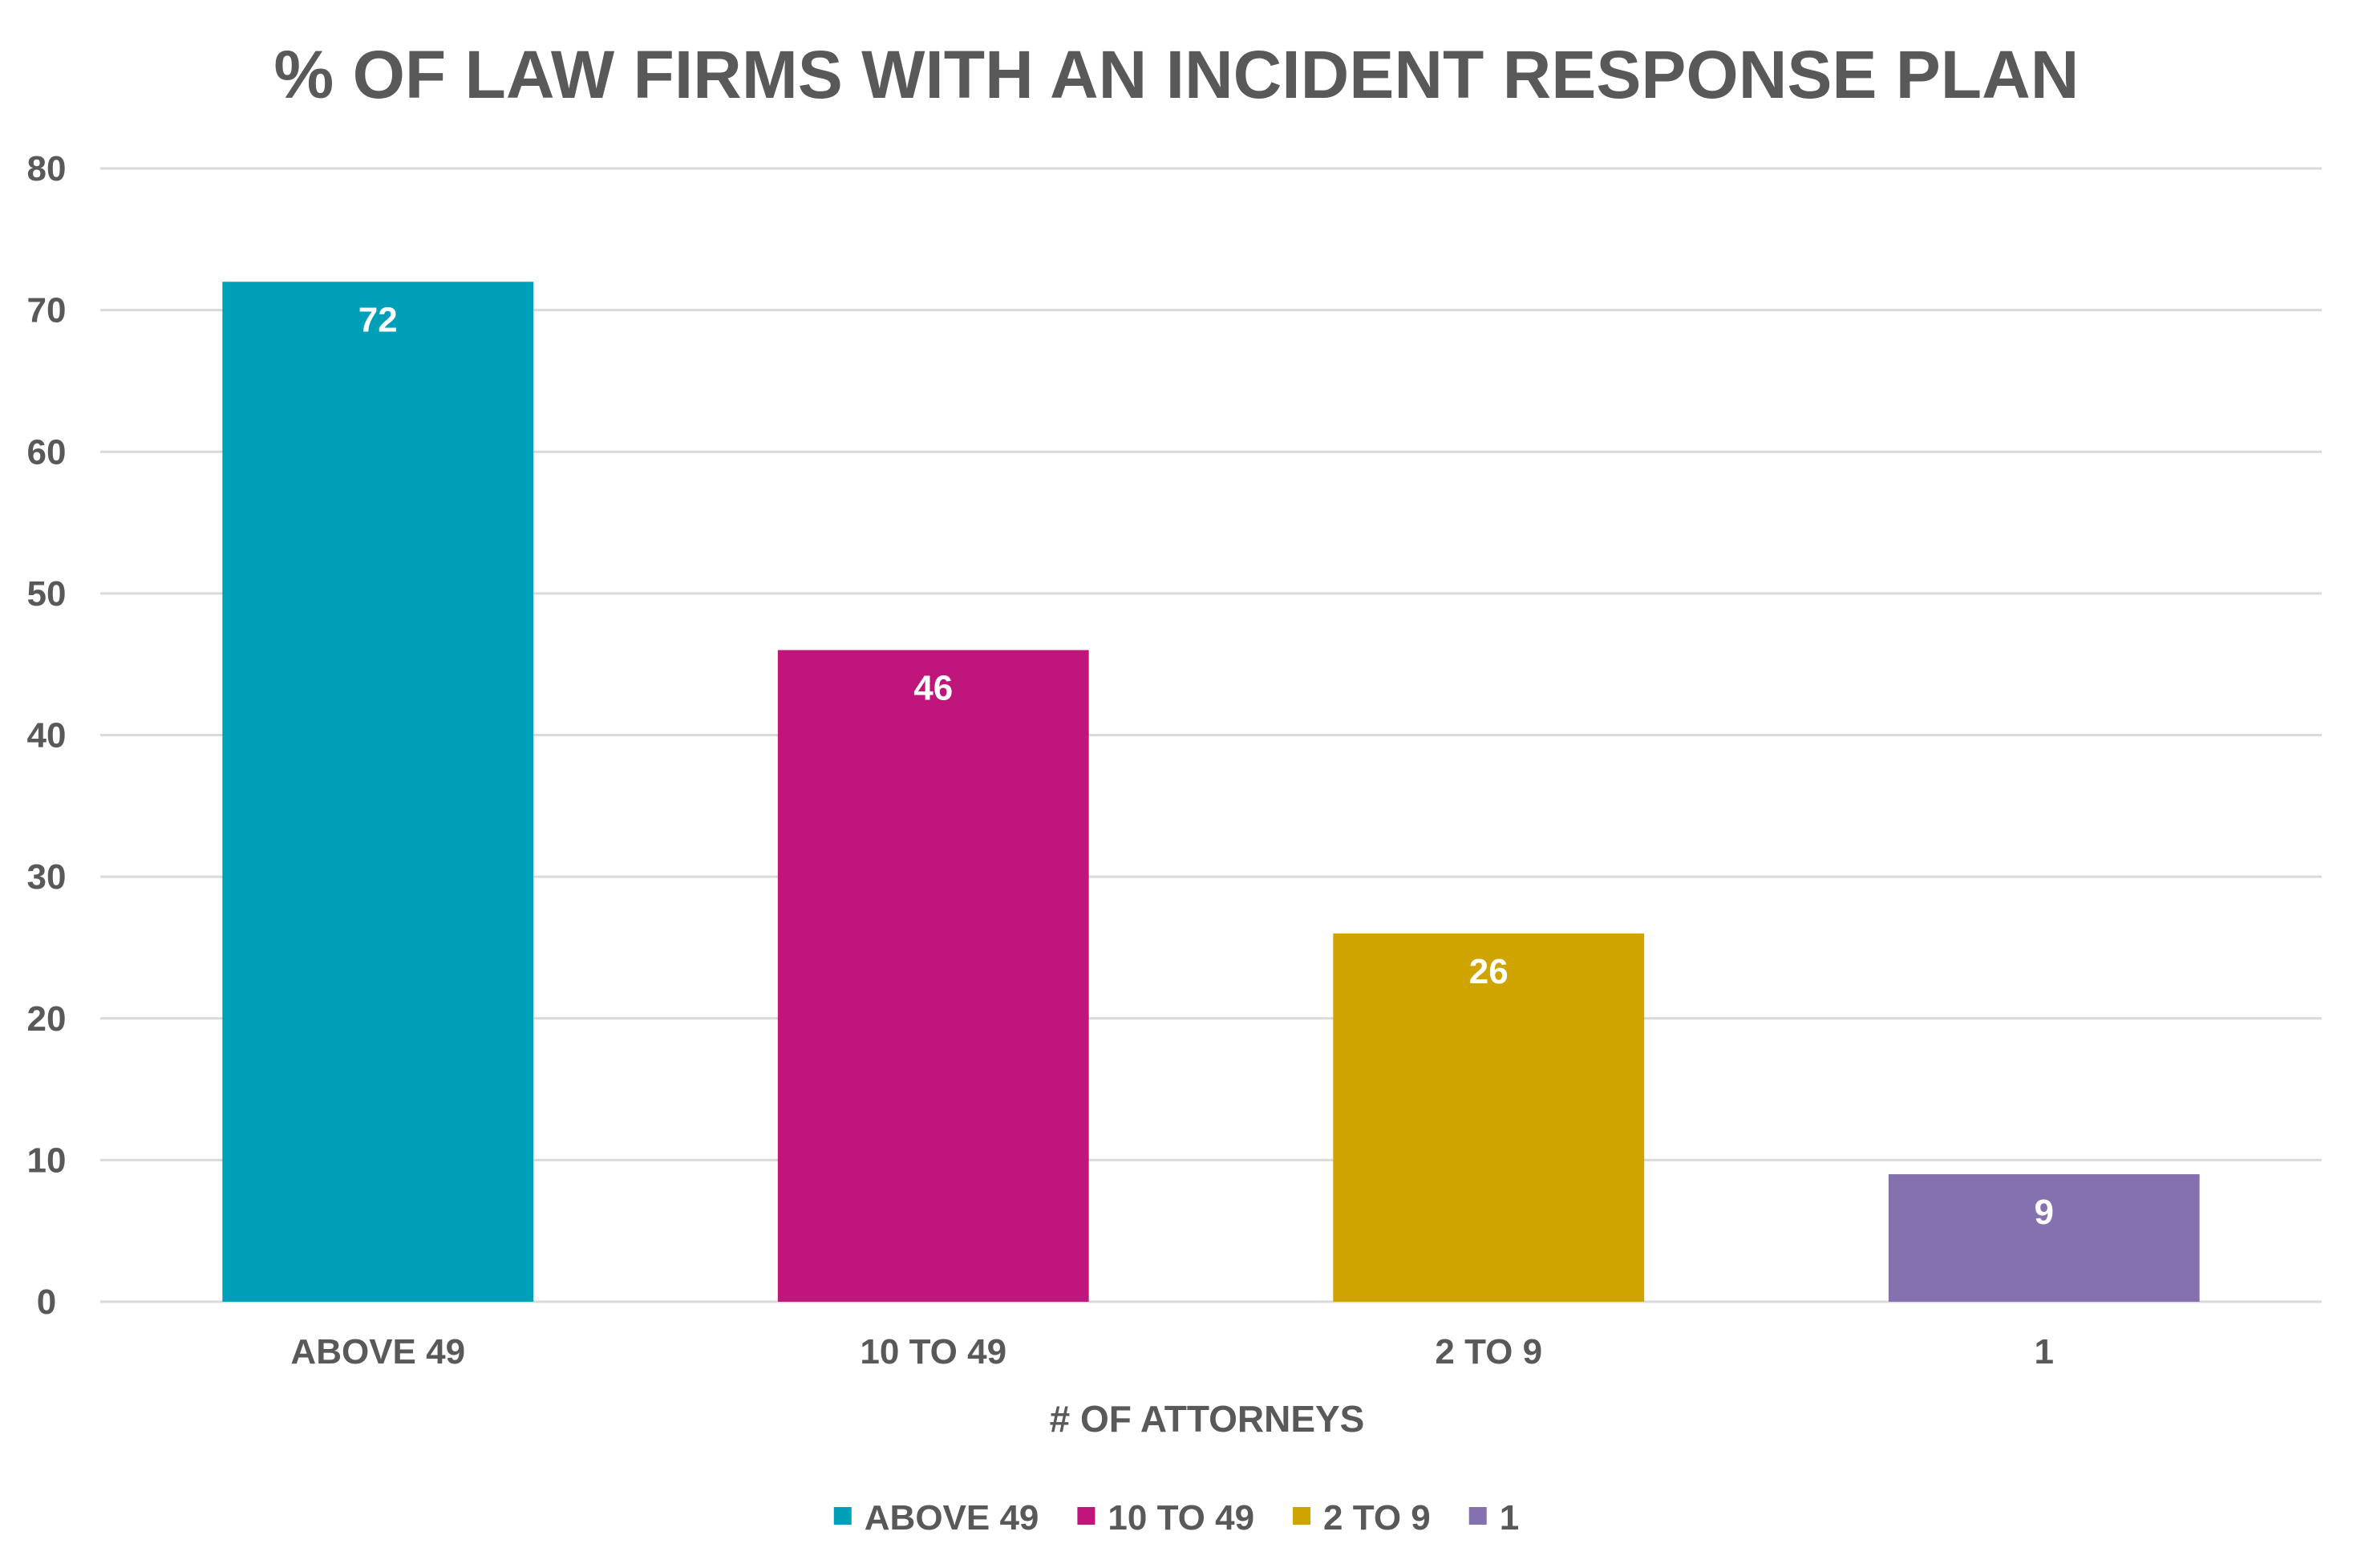 Image resolution: width=2353 pixels, height=1568 pixels. I want to click on legend-label: ABOVE 49, so click(952, 1518).